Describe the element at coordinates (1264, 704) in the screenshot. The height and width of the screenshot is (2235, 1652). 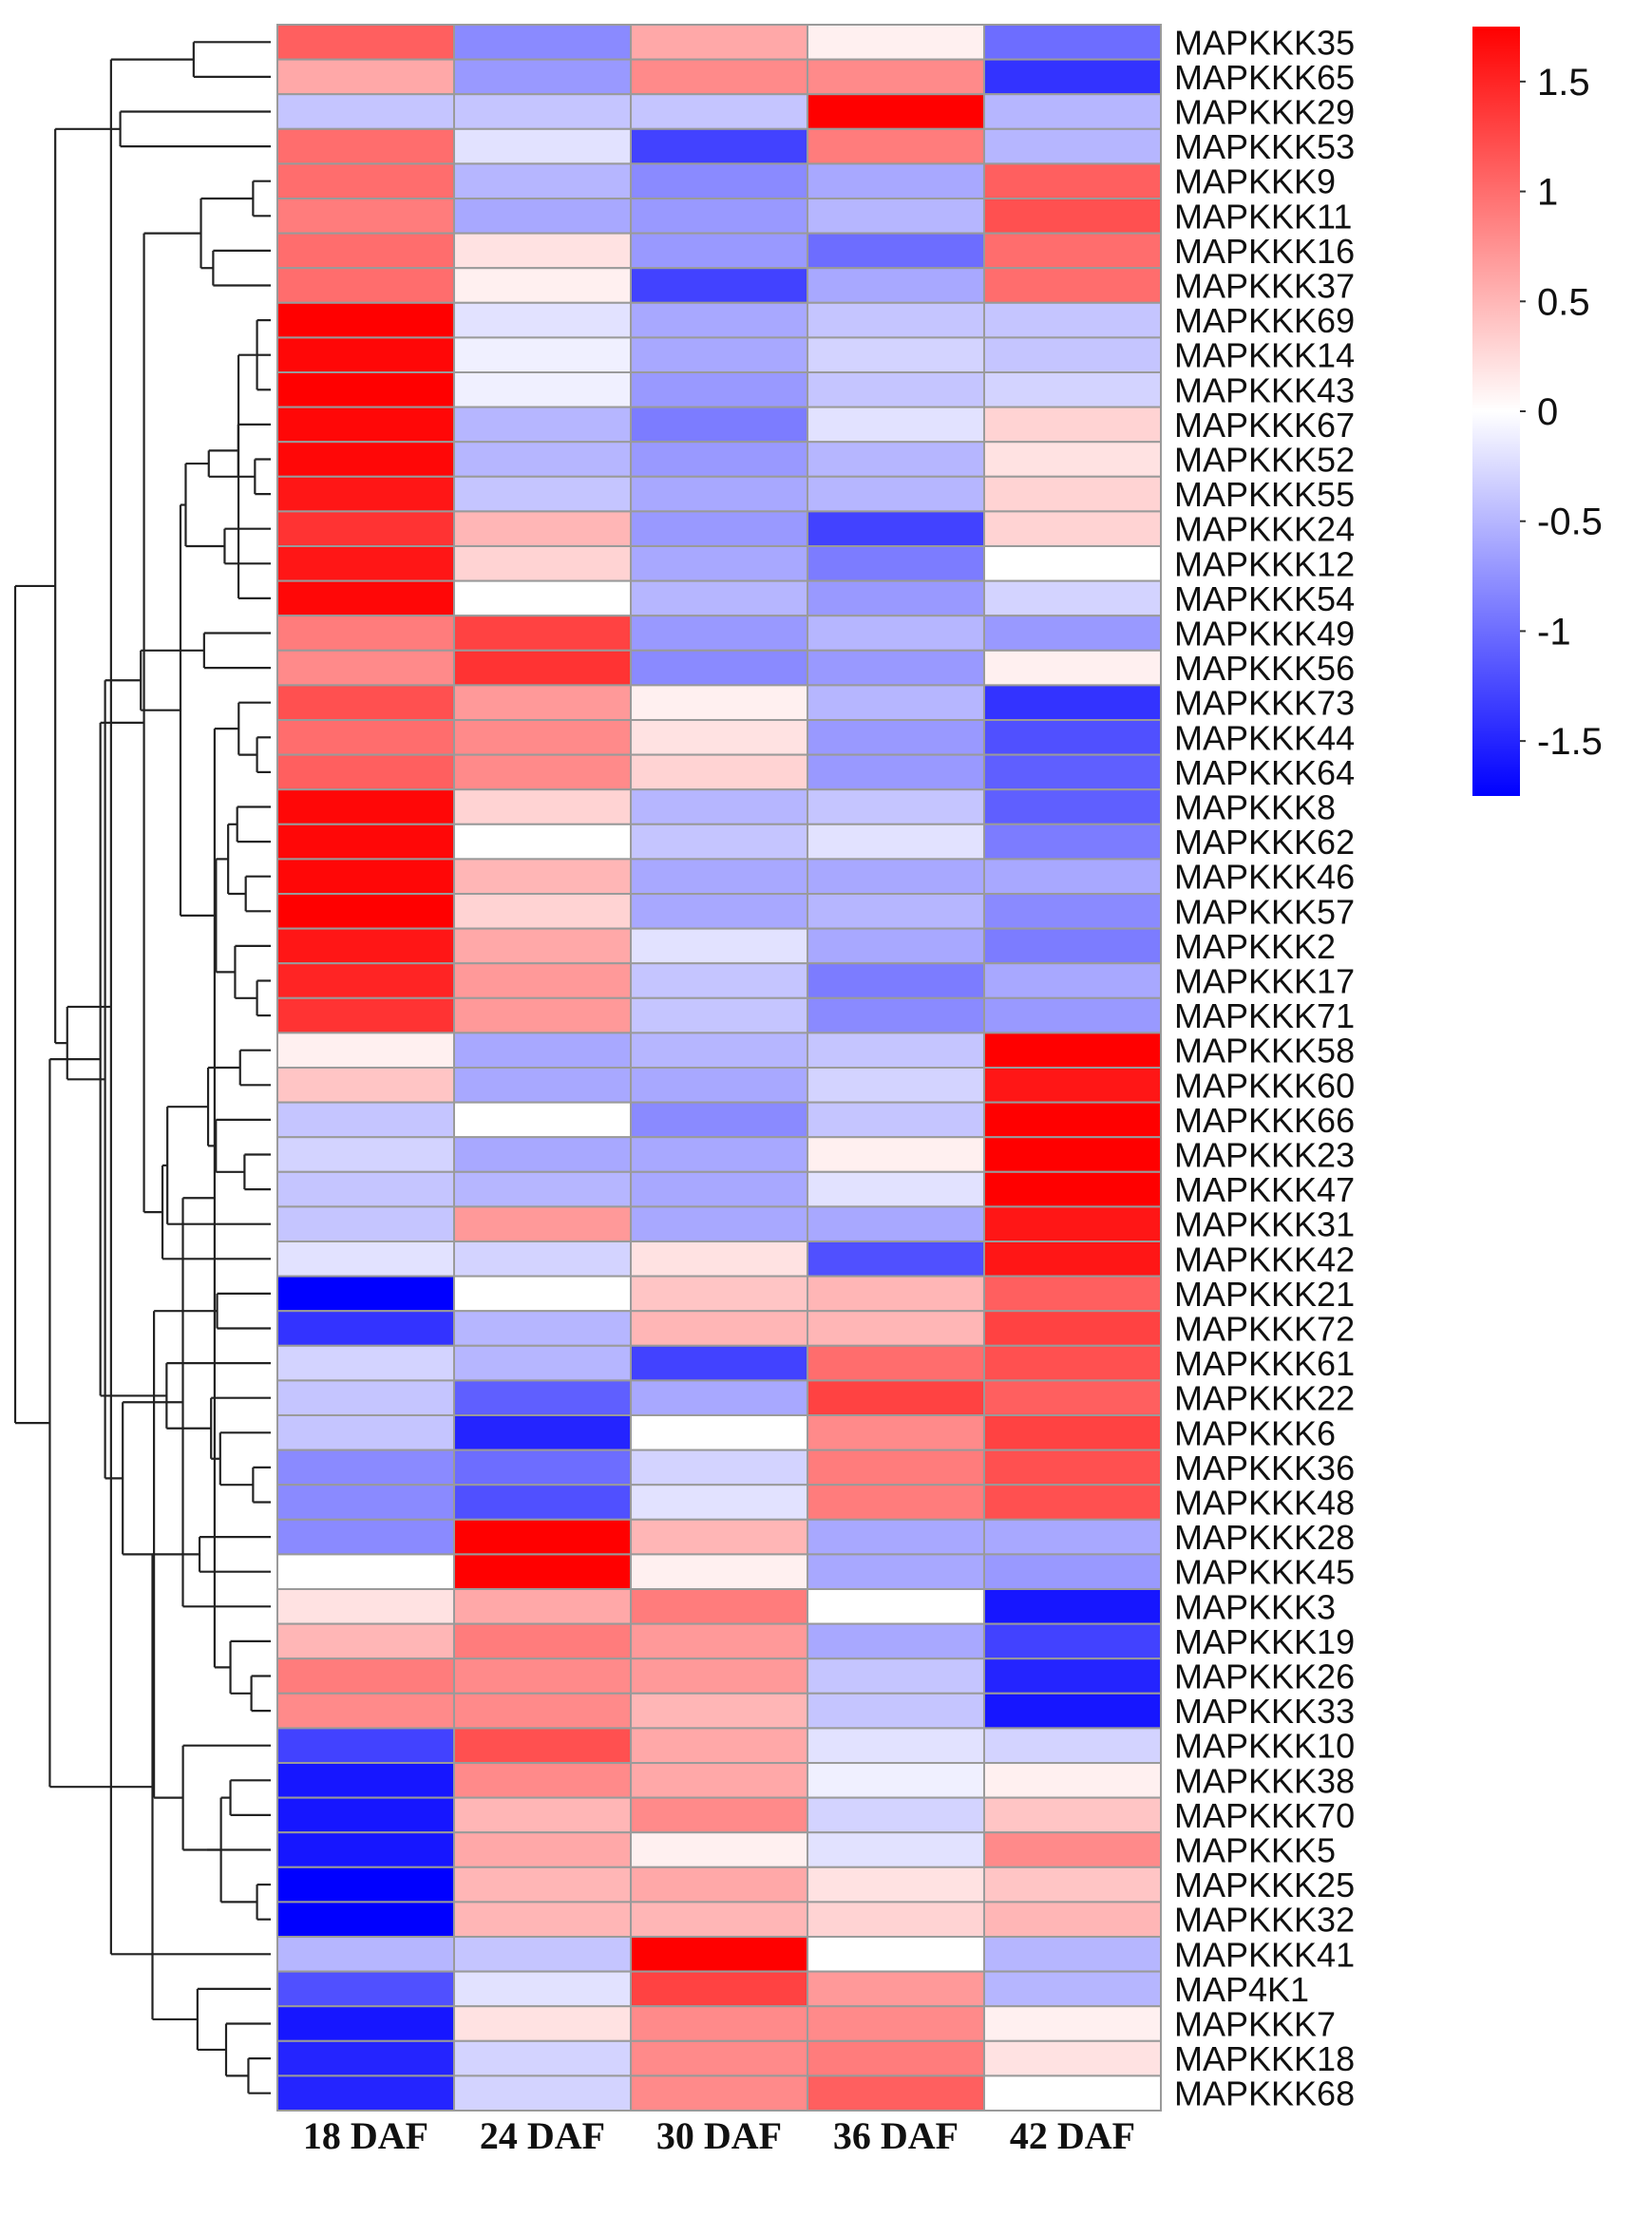
I see `row-label: MAPKKK73` at that location.